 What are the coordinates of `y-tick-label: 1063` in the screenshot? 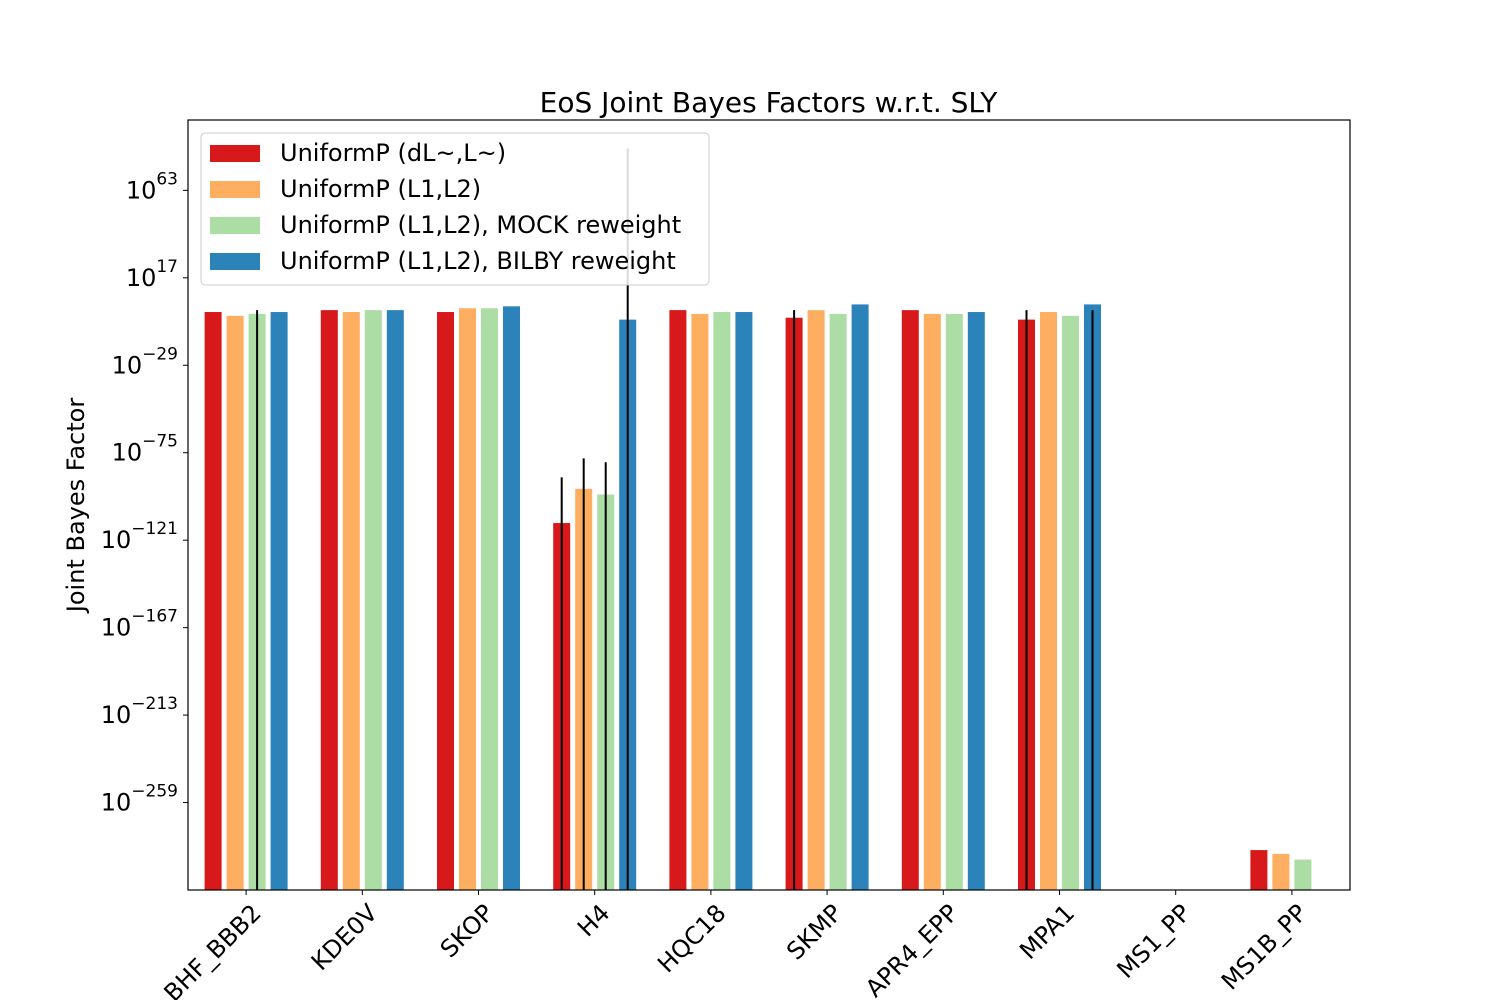 It's located at (152, 186).